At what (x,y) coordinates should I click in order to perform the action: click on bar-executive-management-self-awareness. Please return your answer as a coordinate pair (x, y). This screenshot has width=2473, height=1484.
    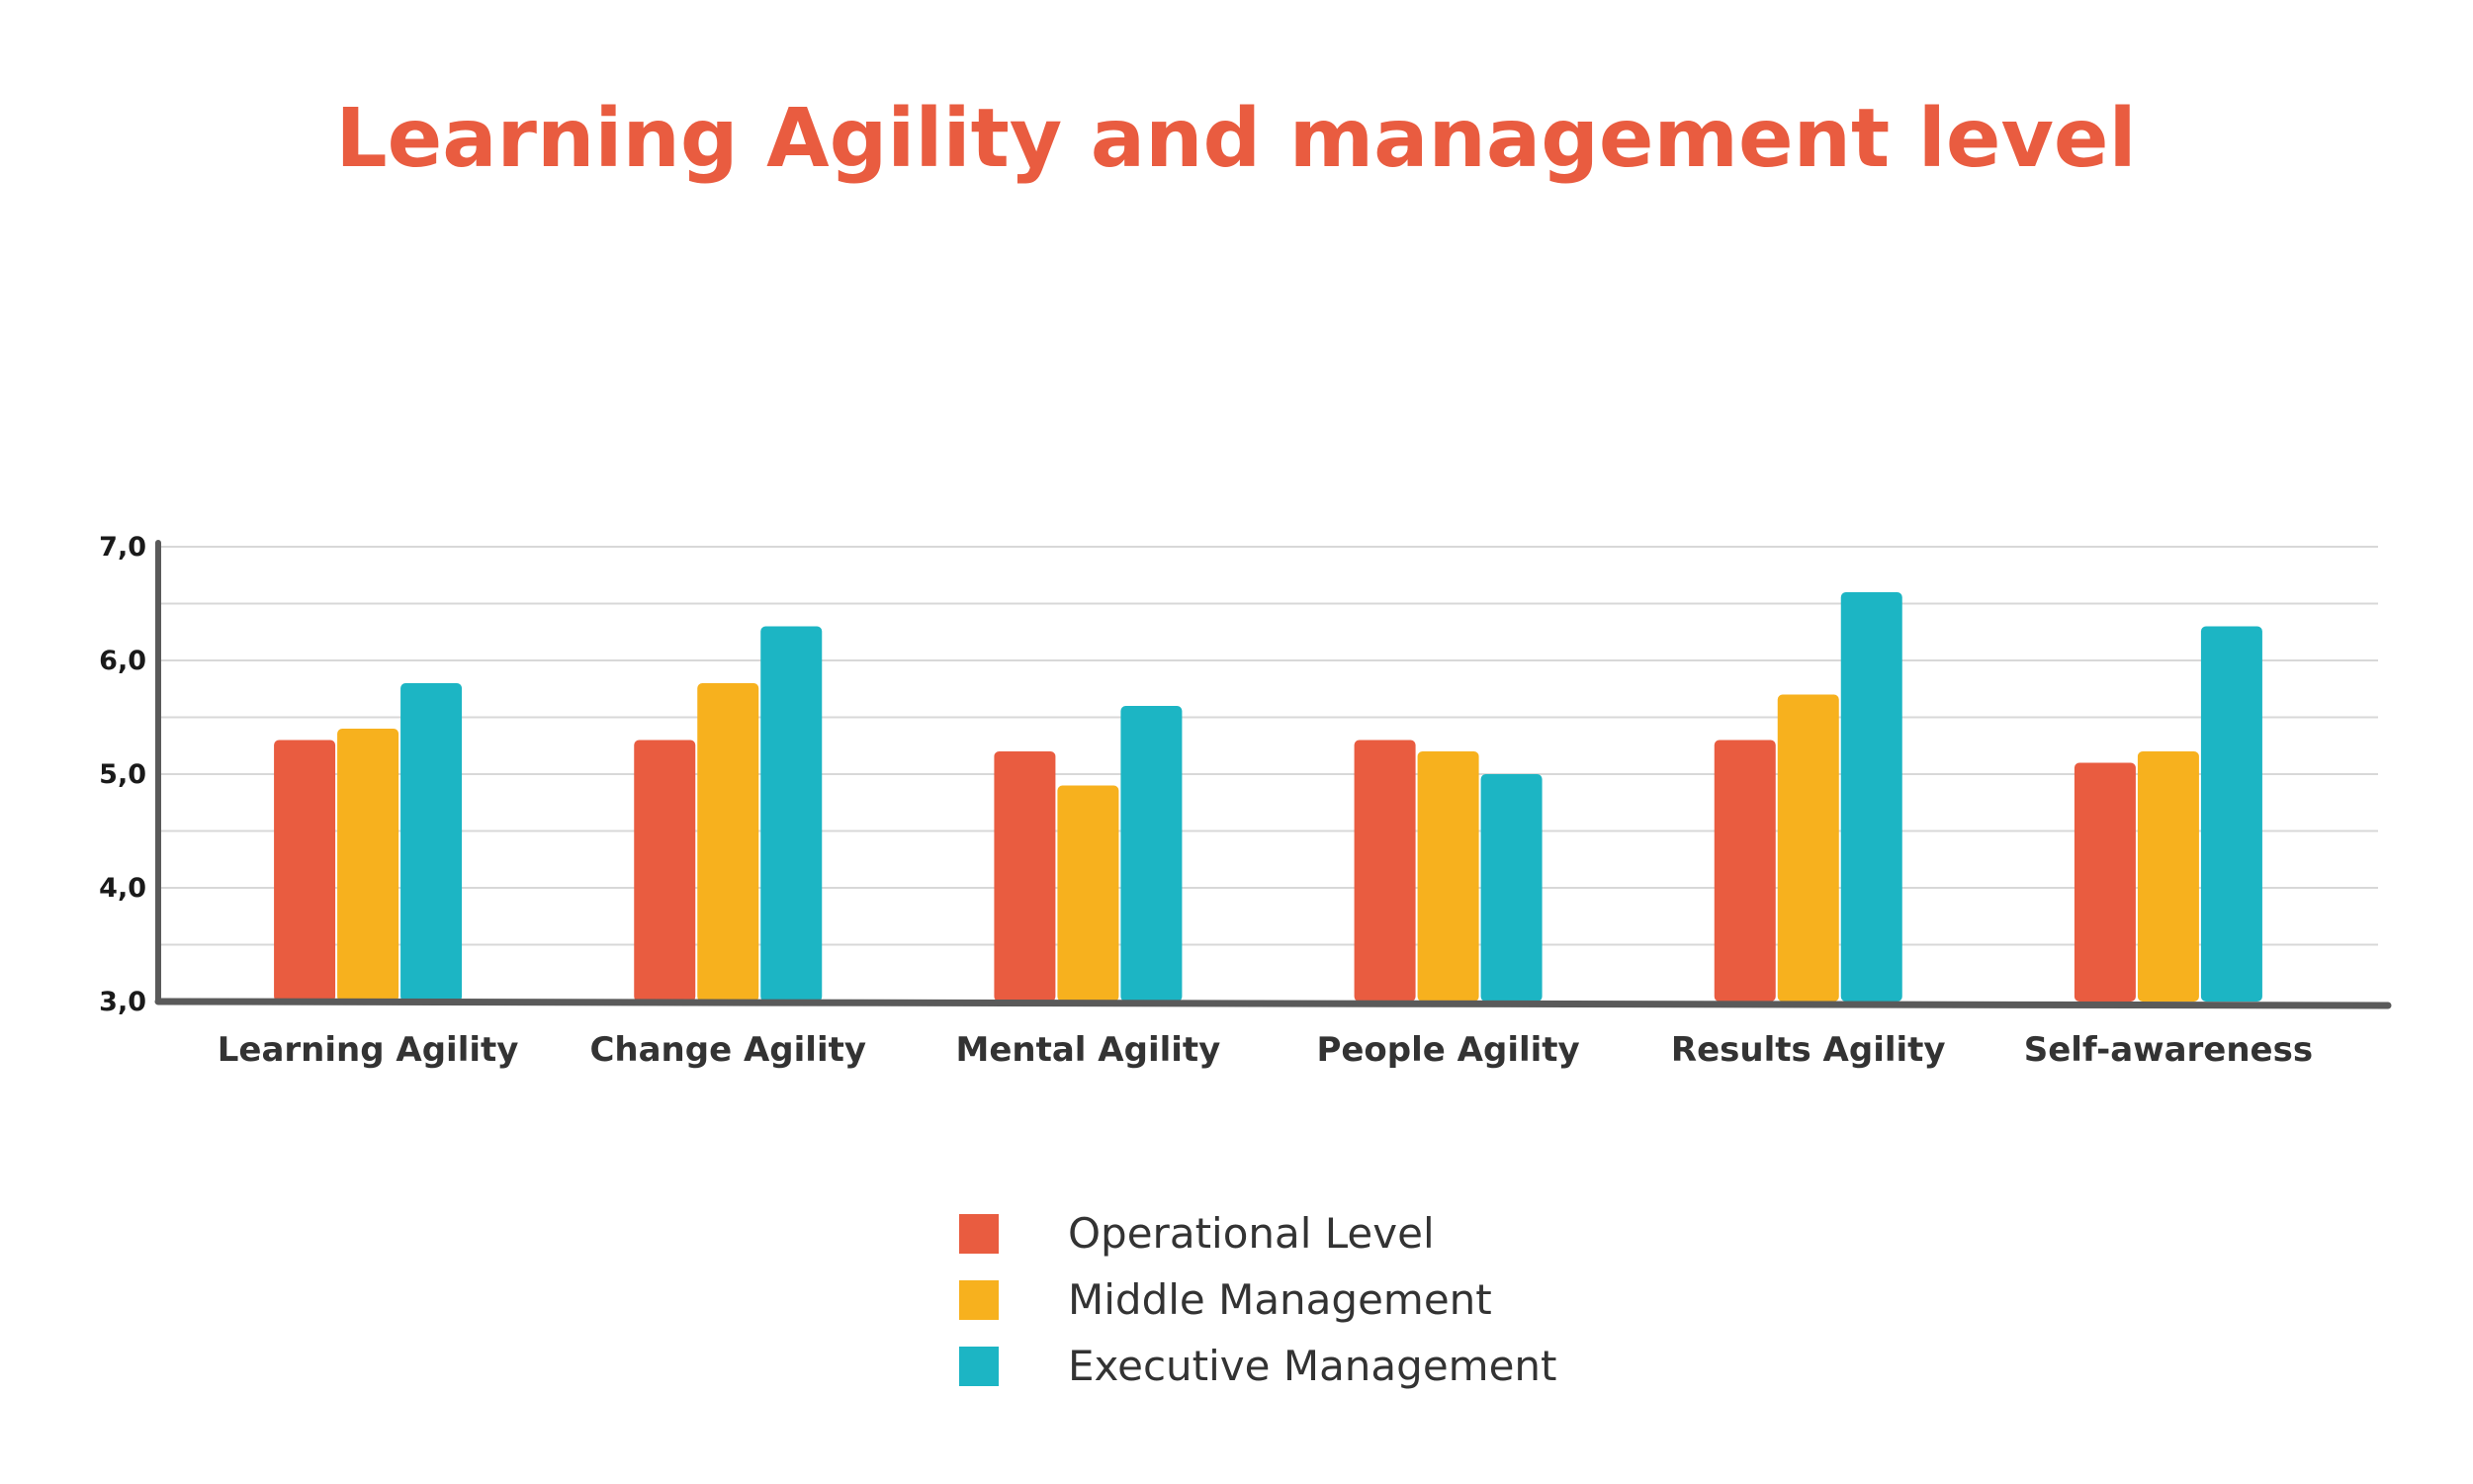
    Looking at the image, I should click on (2231, 814).